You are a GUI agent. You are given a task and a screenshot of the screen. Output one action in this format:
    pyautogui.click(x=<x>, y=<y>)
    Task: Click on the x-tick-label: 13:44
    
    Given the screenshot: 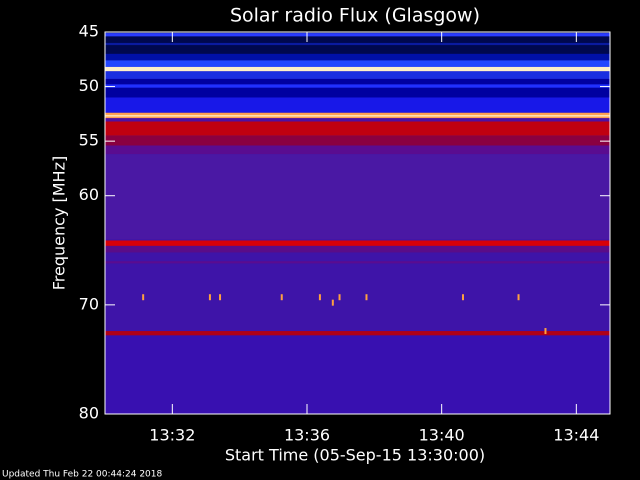 What is the action you would take?
    pyautogui.click(x=576, y=435)
    